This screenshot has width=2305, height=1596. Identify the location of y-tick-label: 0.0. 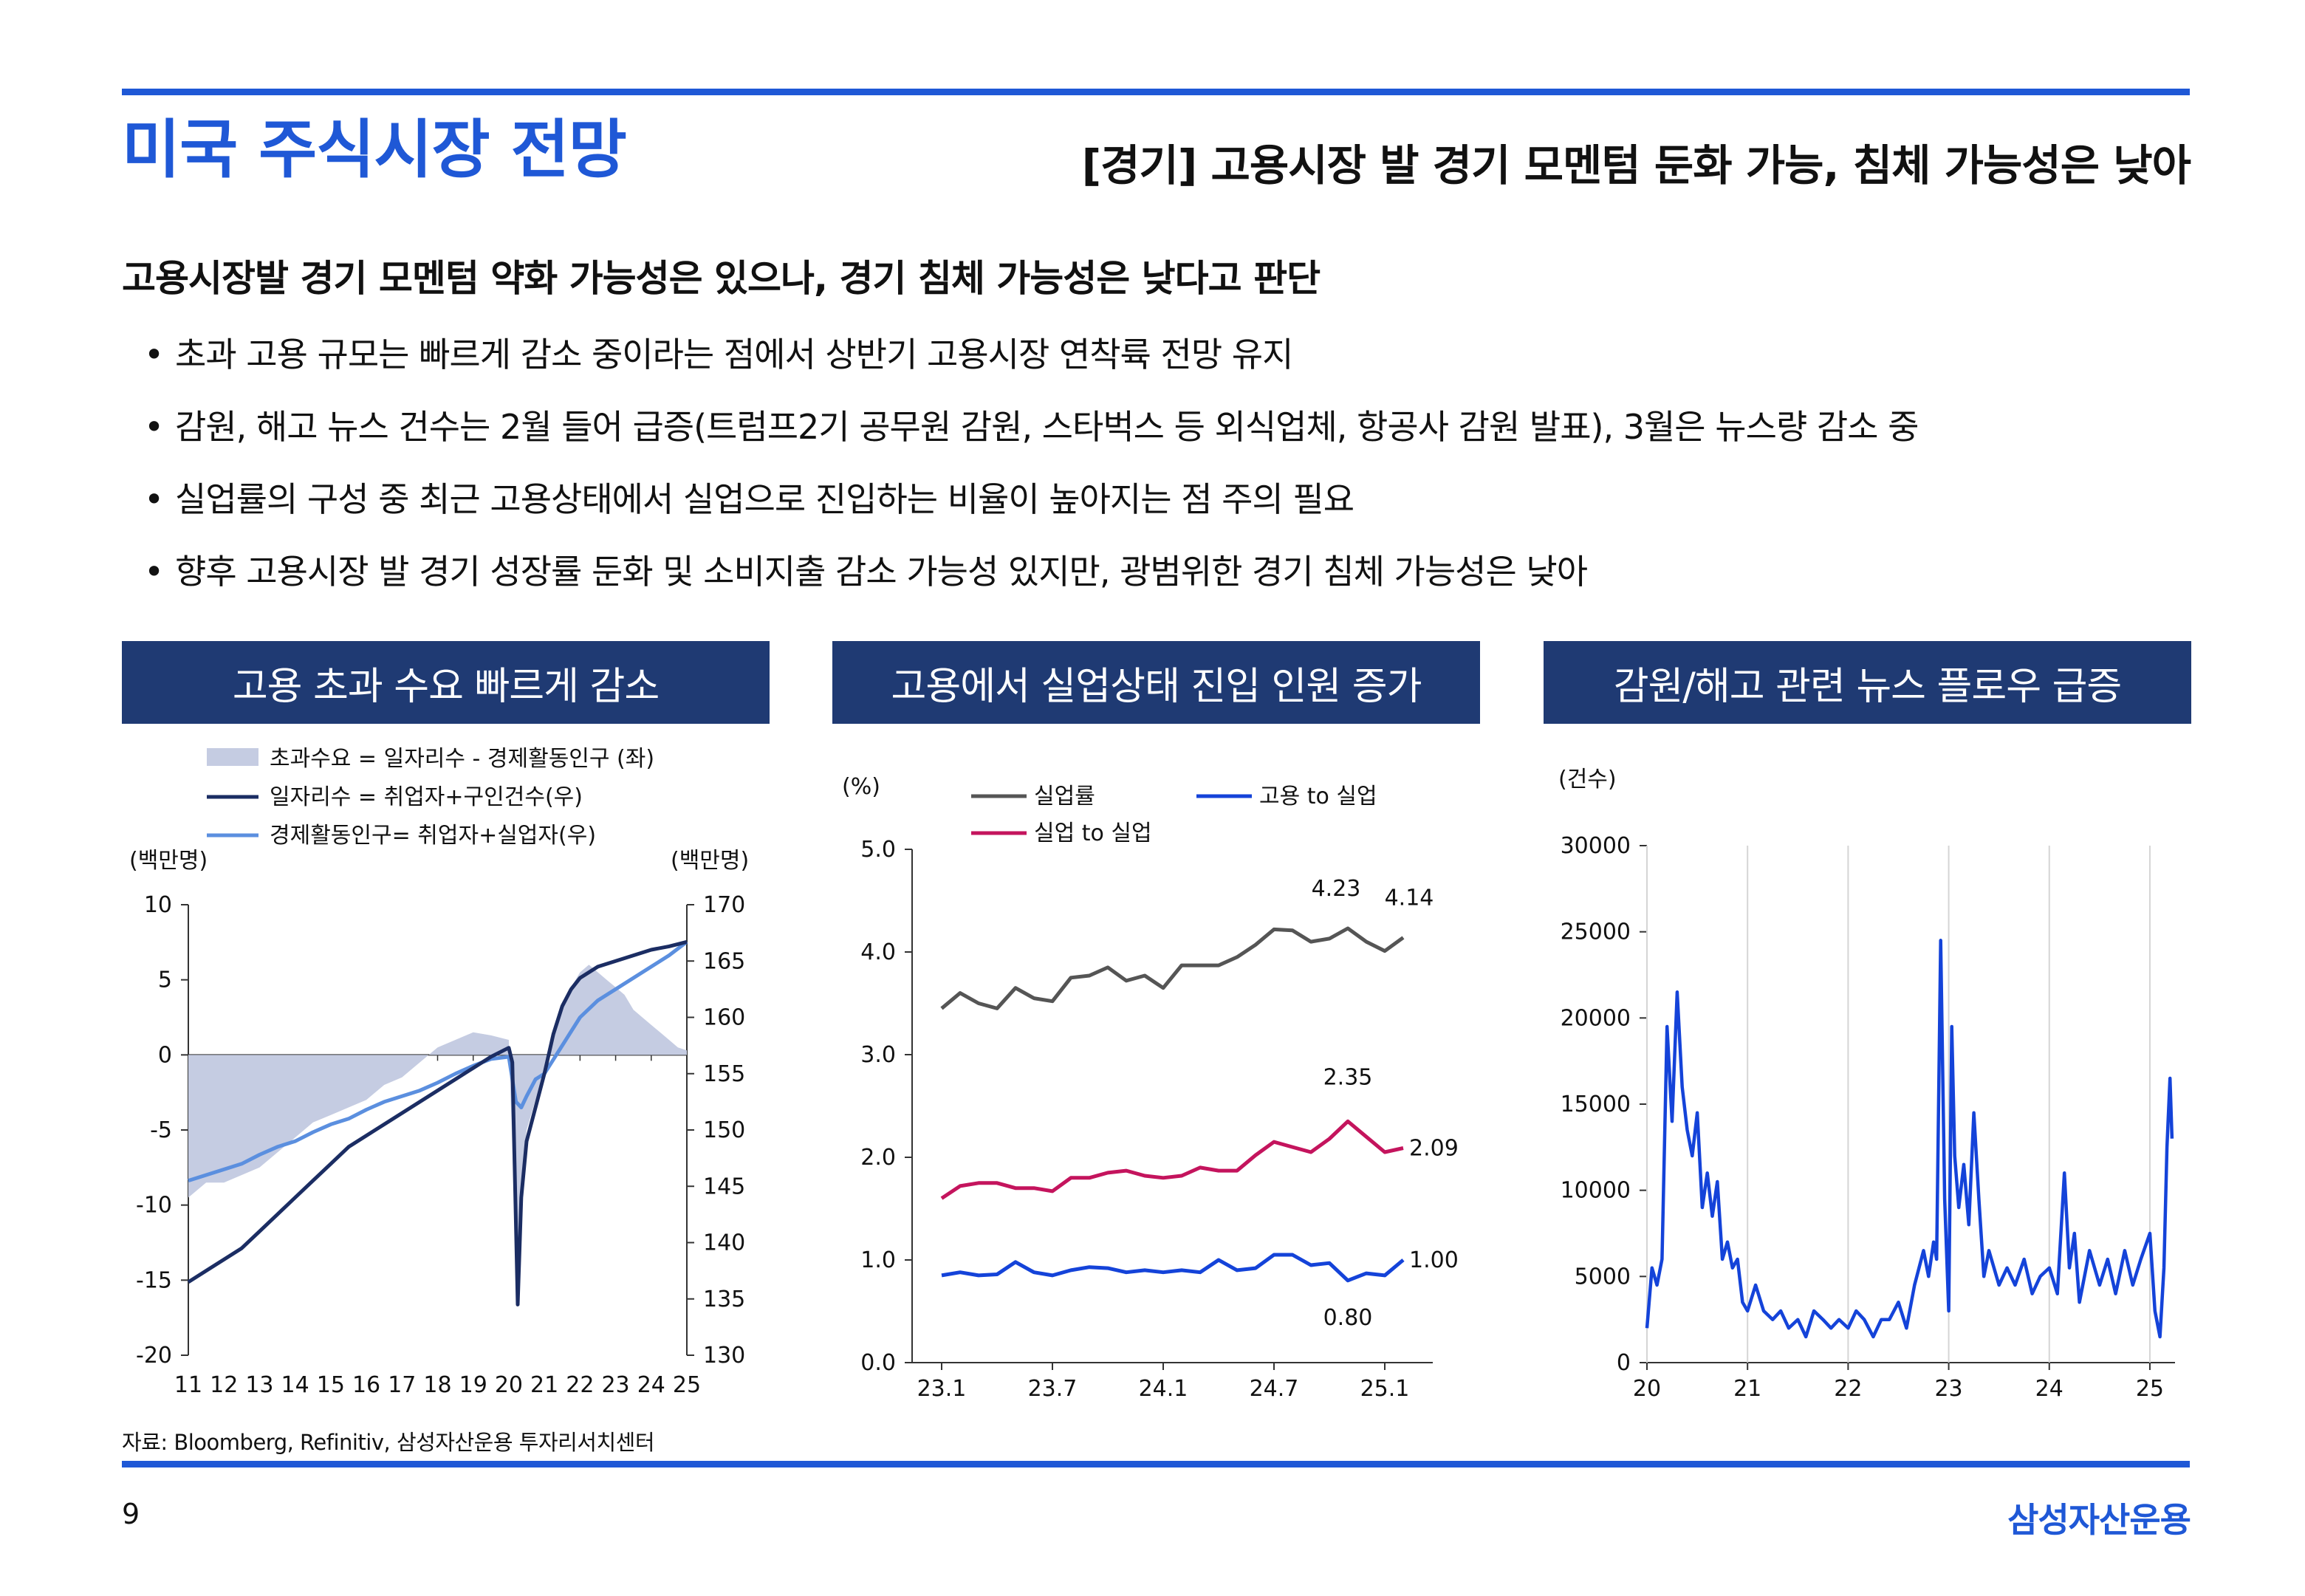
(878, 1363).